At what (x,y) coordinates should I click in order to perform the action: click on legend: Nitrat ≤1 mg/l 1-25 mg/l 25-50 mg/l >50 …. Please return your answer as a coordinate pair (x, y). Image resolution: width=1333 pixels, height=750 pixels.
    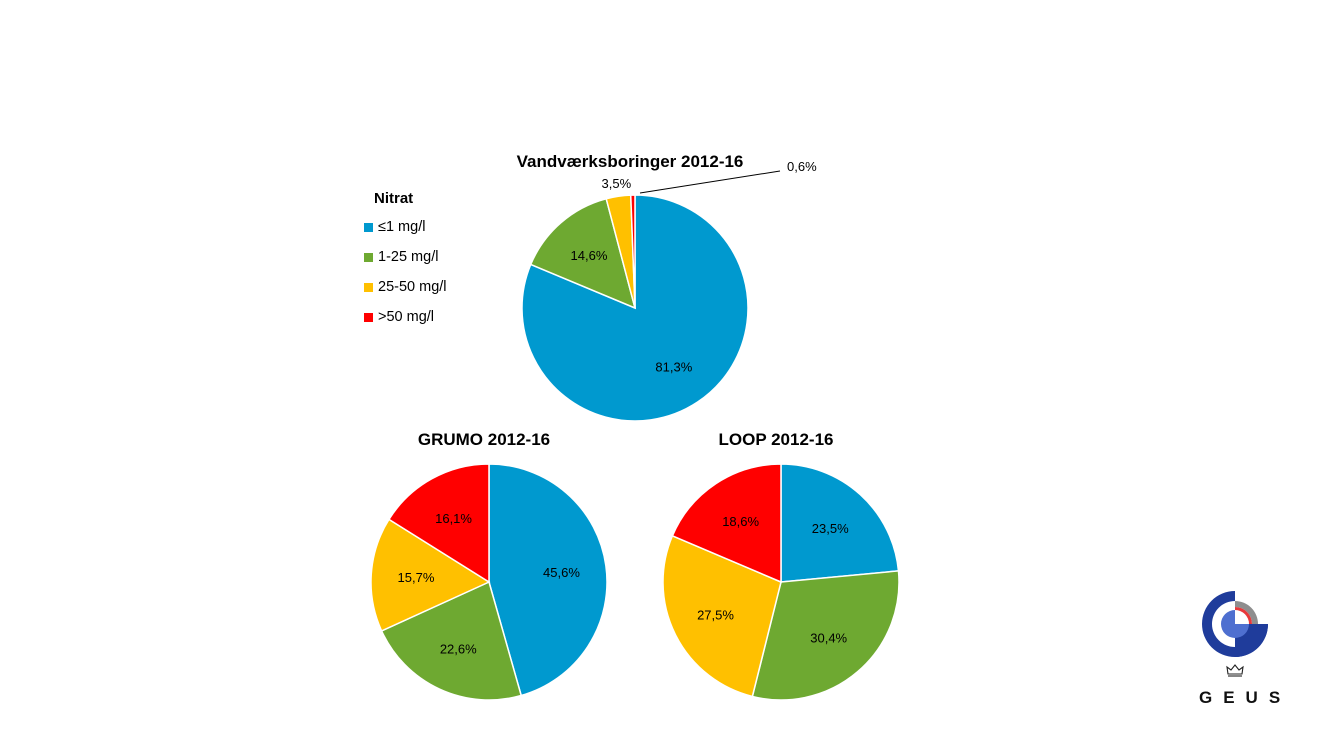
    Looking at the image, I should click on (405, 261).